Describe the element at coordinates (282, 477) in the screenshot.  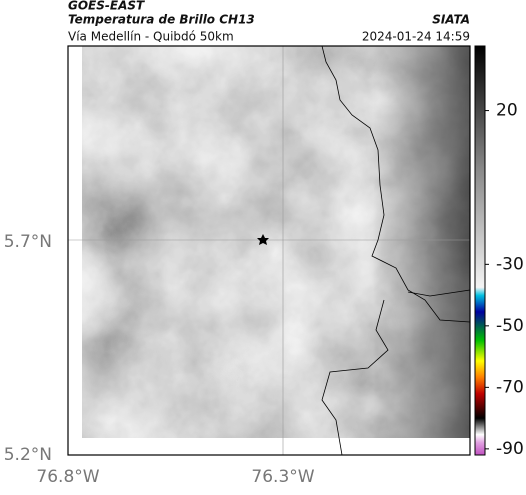
I see `lon-label: 76.3°W` at that location.